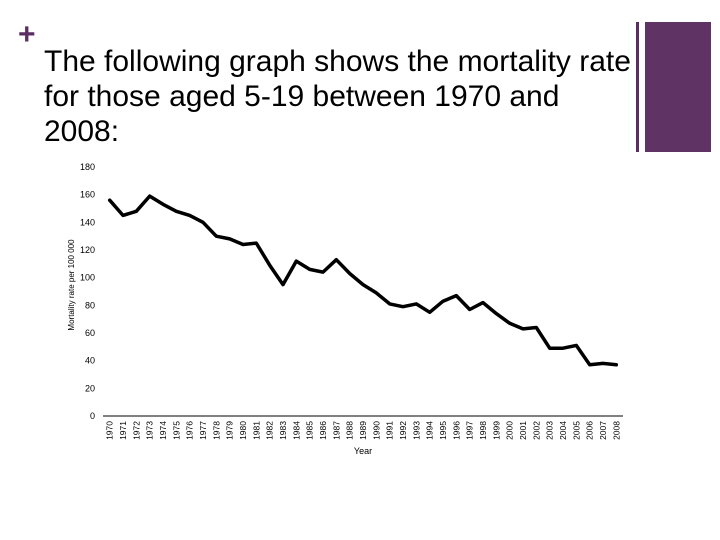 The height and width of the screenshot is (540, 720). Describe the element at coordinates (283, 430) in the screenshot. I see `x-tick-label: 1983` at that location.